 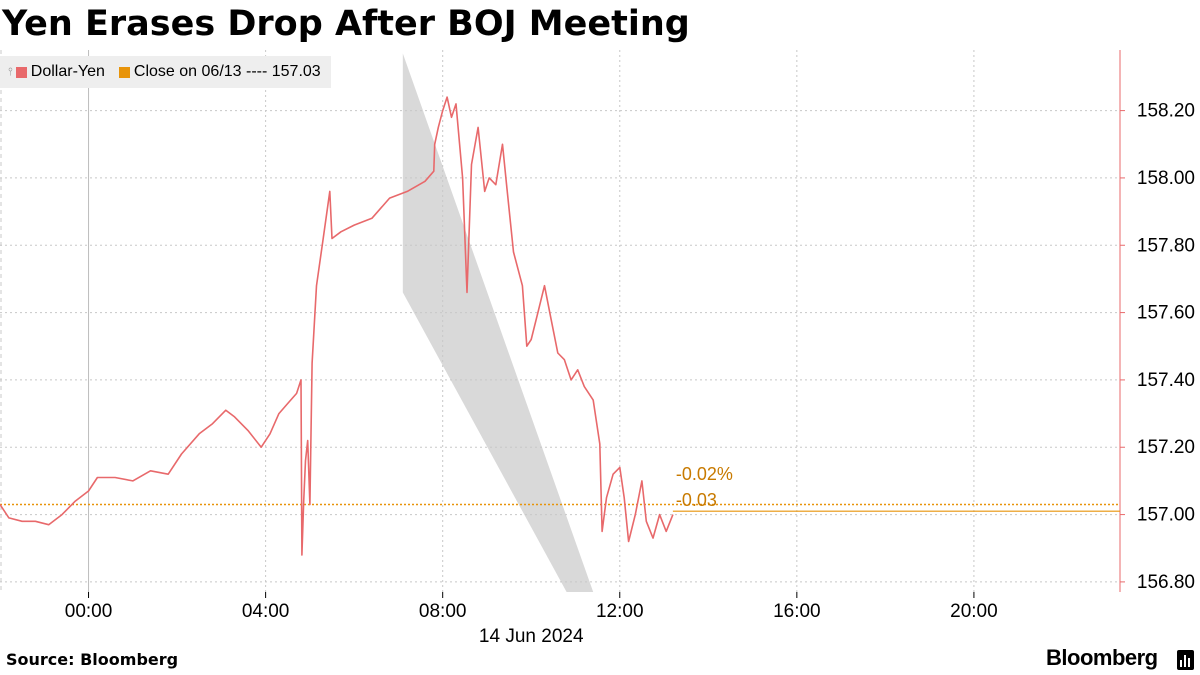 I want to click on annotation-abs-change: -0.03, so click(x=696, y=500).